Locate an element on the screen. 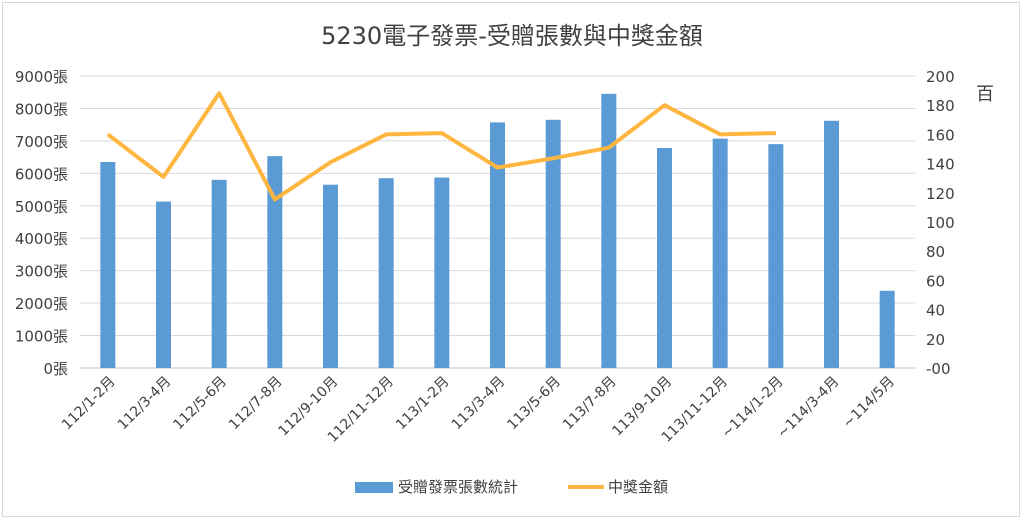  y-right-tick-label: 100 is located at coordinates (940, 223).